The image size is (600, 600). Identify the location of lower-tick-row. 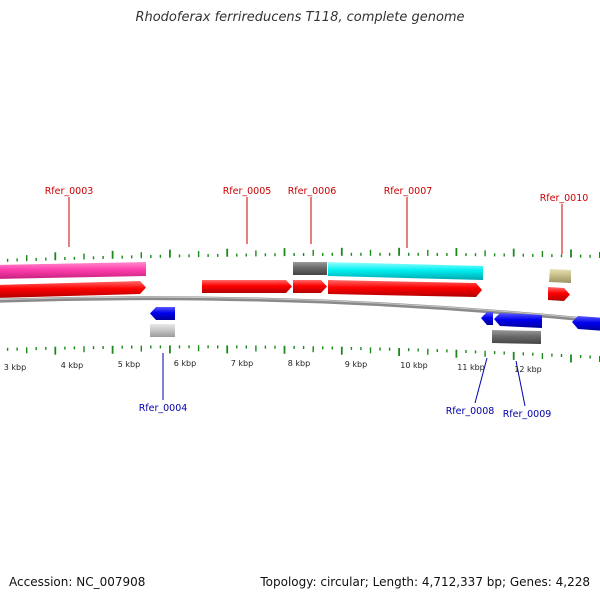
(303, 354).